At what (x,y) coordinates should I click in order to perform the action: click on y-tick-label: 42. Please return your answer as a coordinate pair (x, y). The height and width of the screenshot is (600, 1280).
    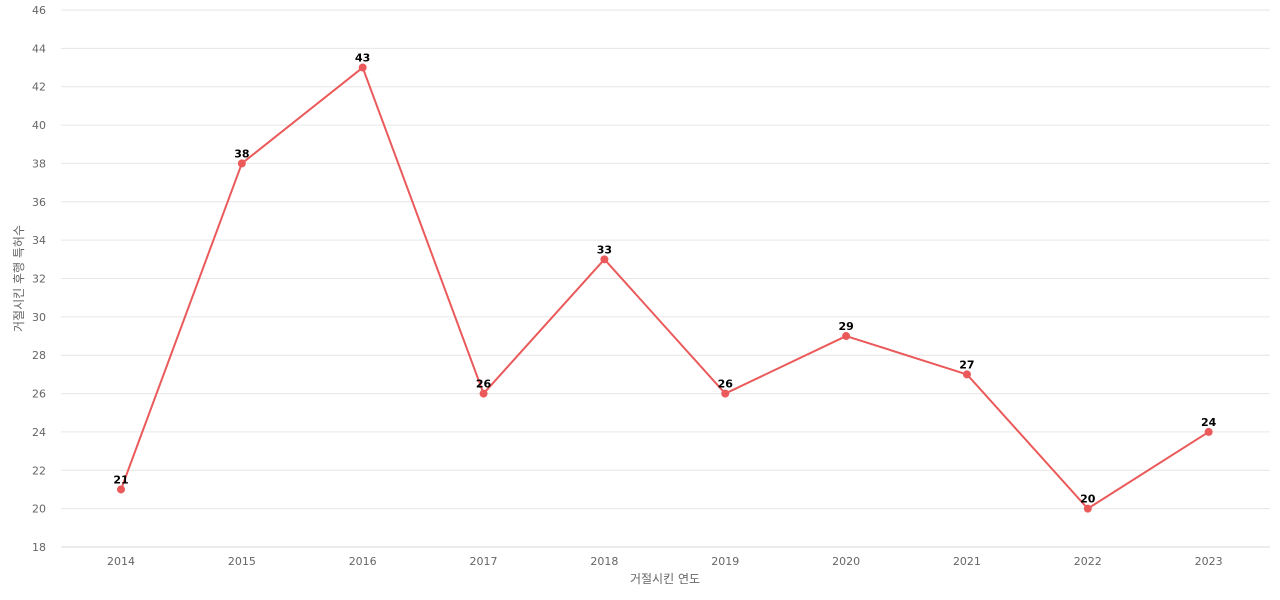
    Looking at the image, I should click on (39, 87).